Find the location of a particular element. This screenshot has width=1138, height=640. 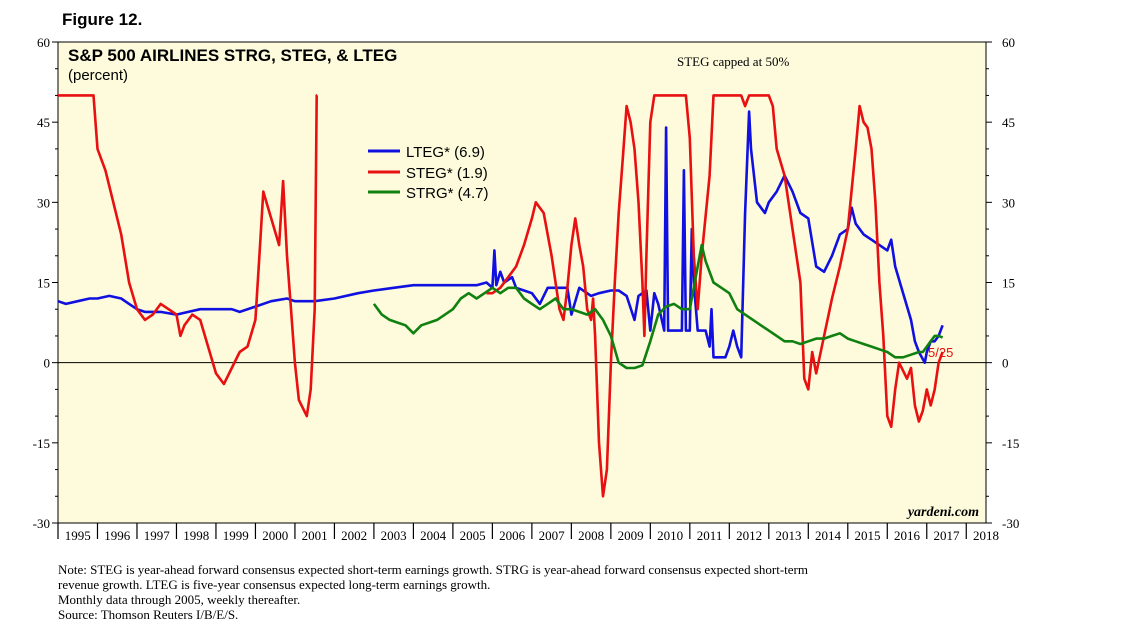

x-tick-label: 2004 is located at coordinates (433, 535).